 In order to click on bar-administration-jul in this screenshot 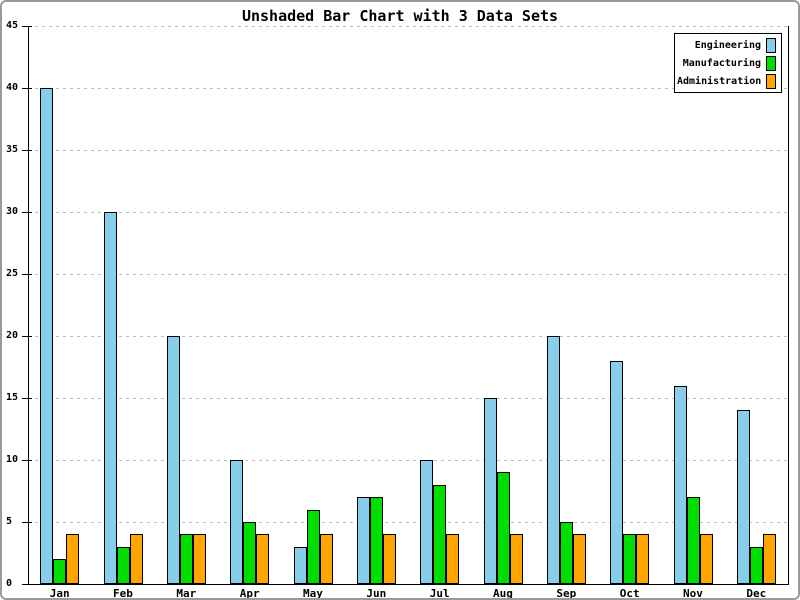, I will do `click(453, 559)`.